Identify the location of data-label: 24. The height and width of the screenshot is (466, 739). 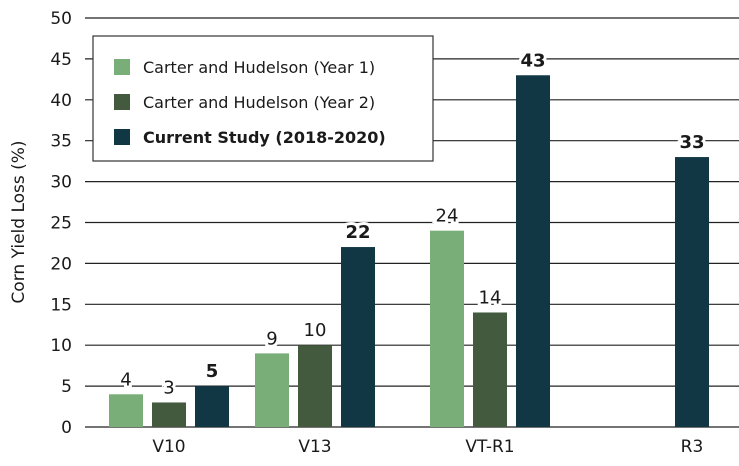
(447, 216).